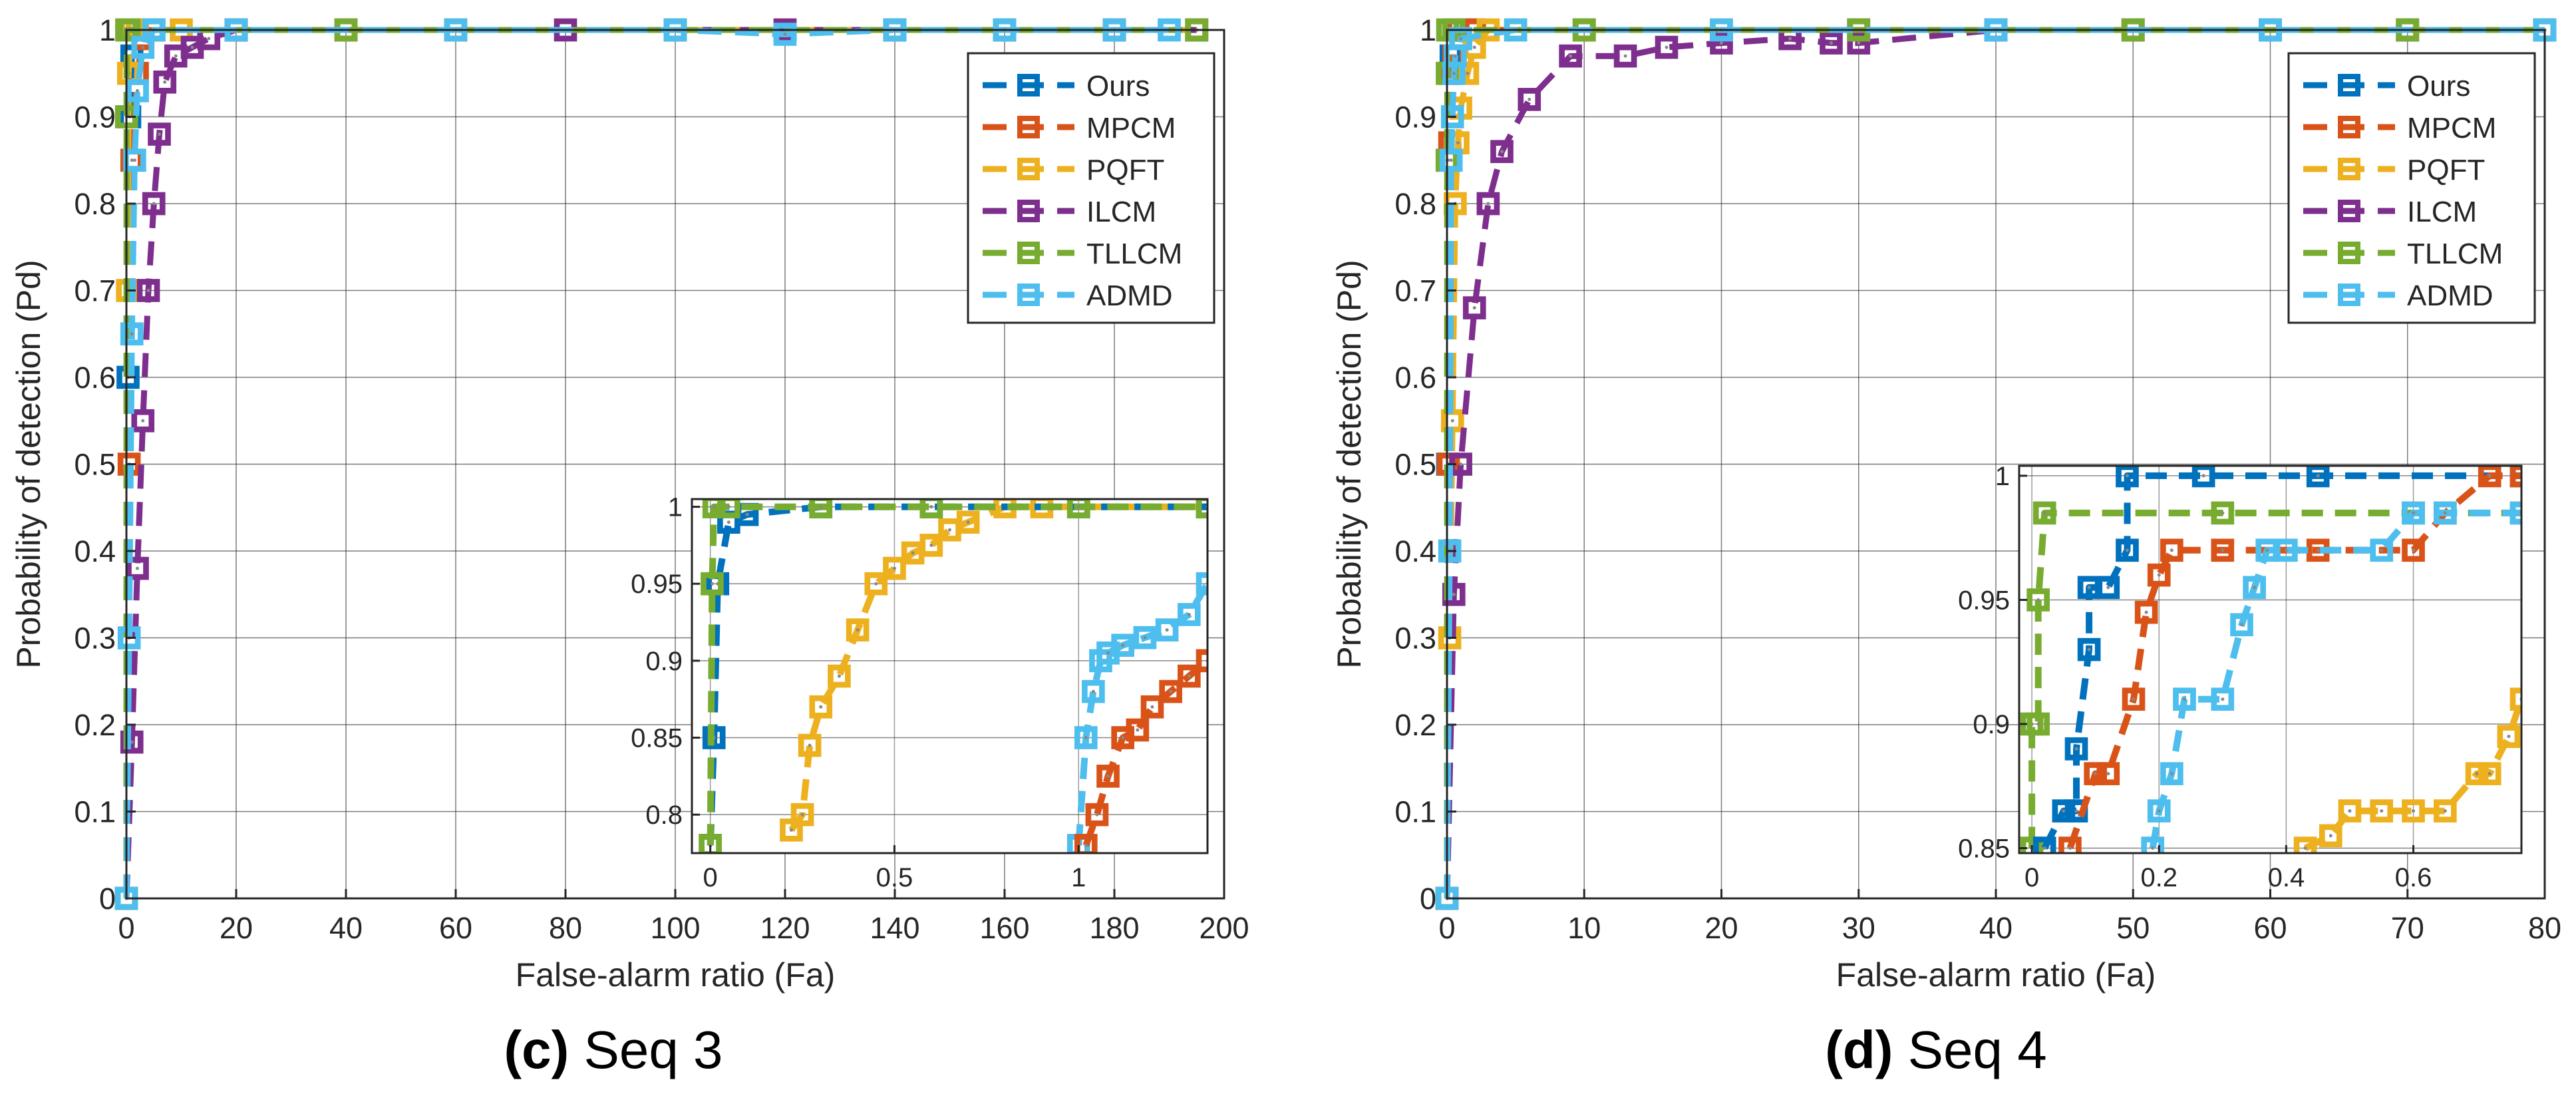 The height and width of the screenshot is (1106, 2576). What do you see at coordinates (894, 928) in the screenshot?
I see `seq3-xtick-label-7: 140` at bounding box center [894, 928].